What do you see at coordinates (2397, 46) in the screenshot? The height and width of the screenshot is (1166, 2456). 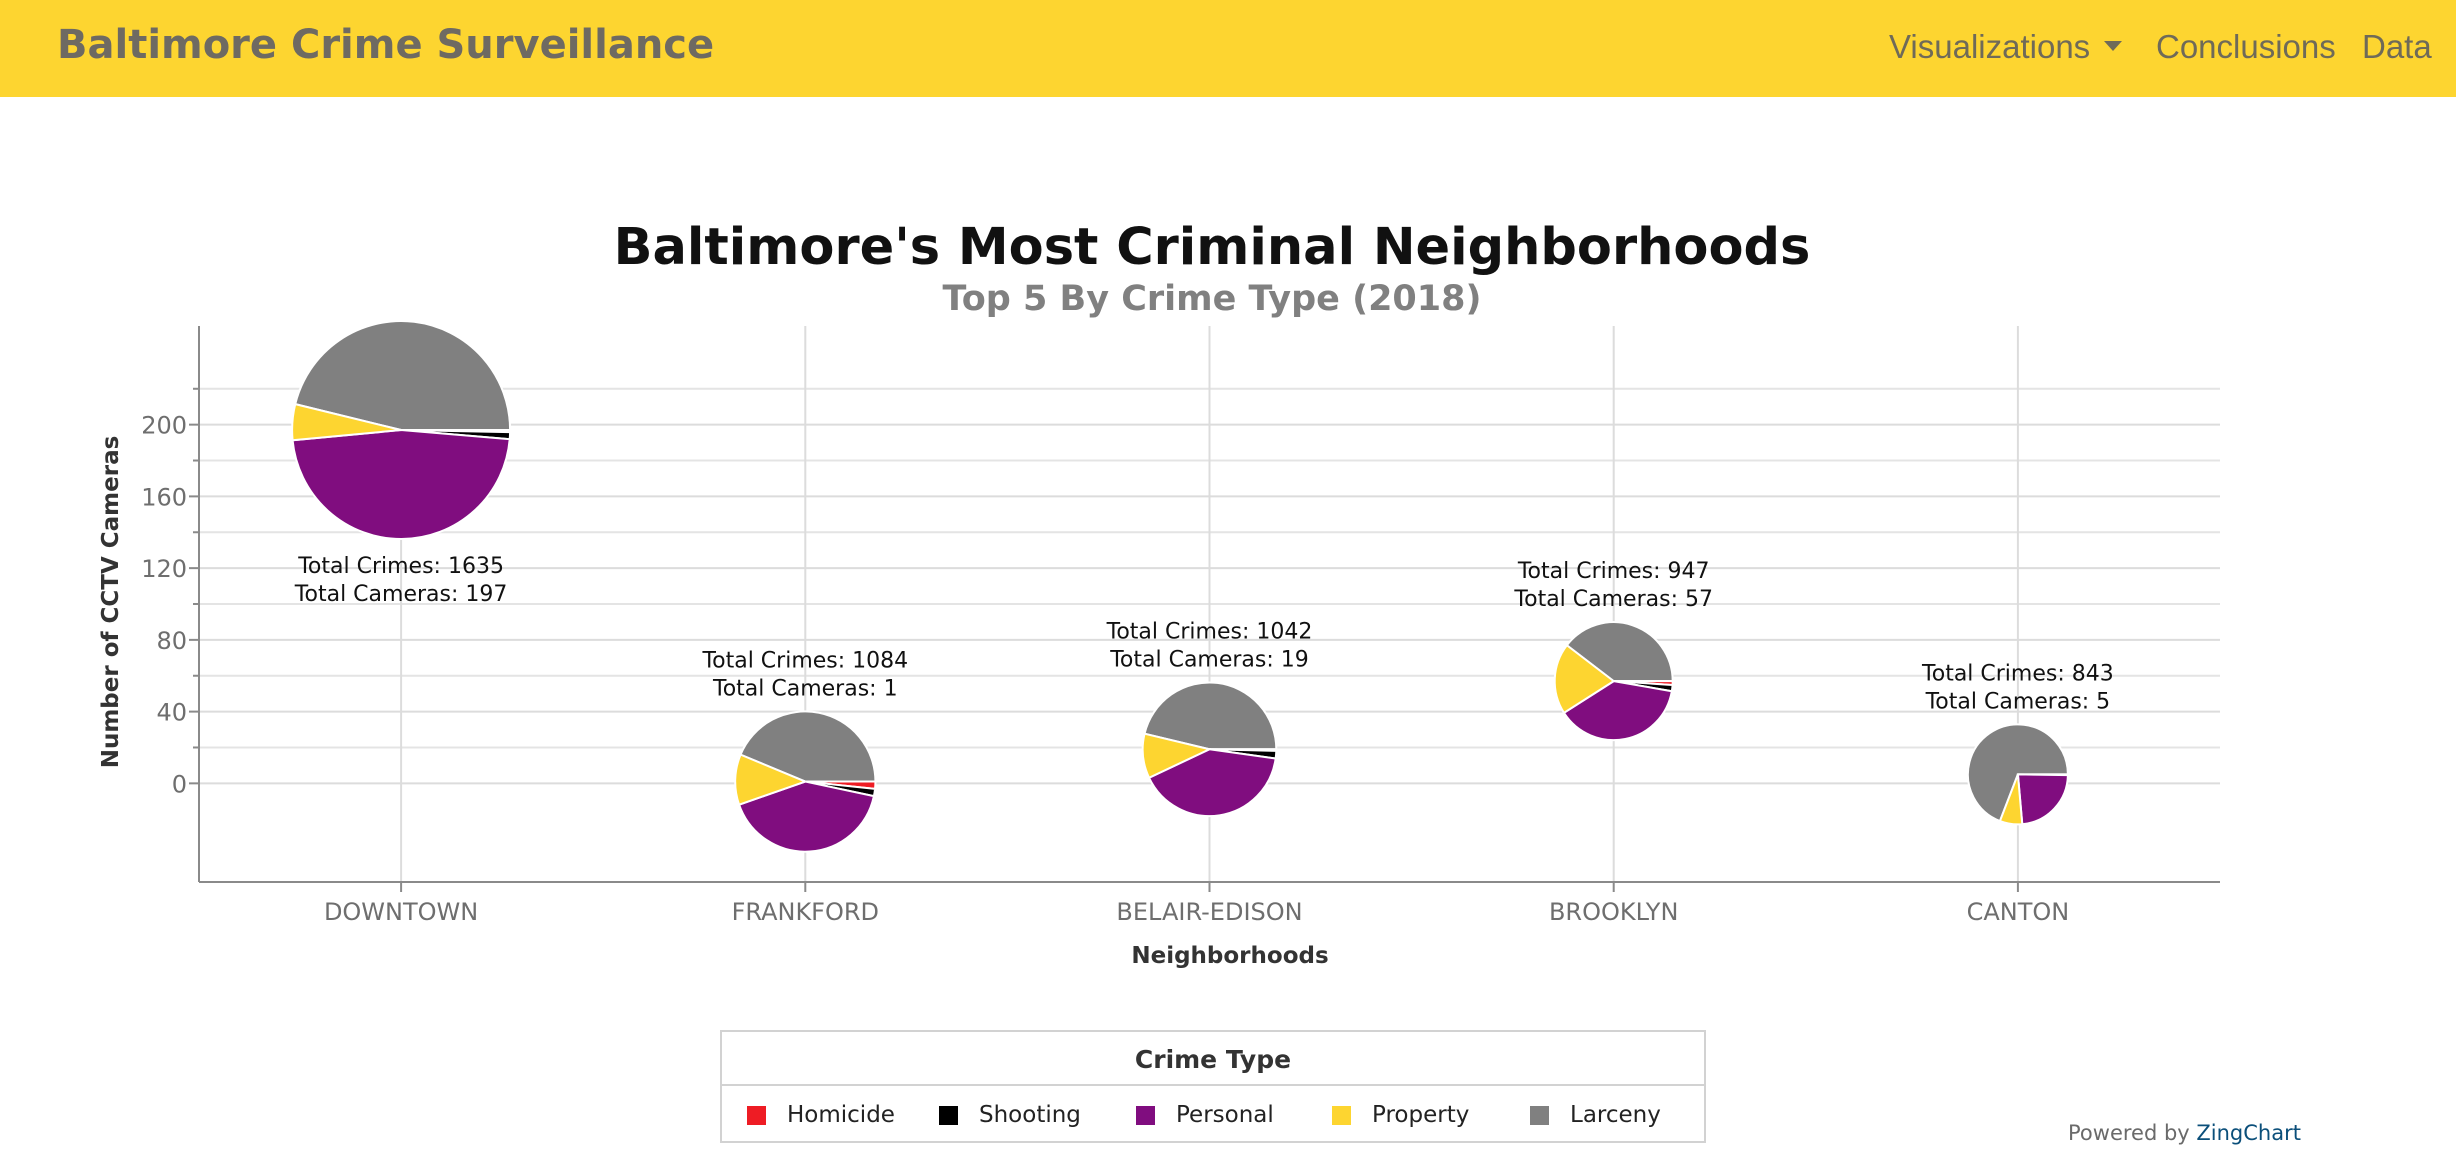 I see `nav-data-link: Data` at bounding box center [2397, 46].